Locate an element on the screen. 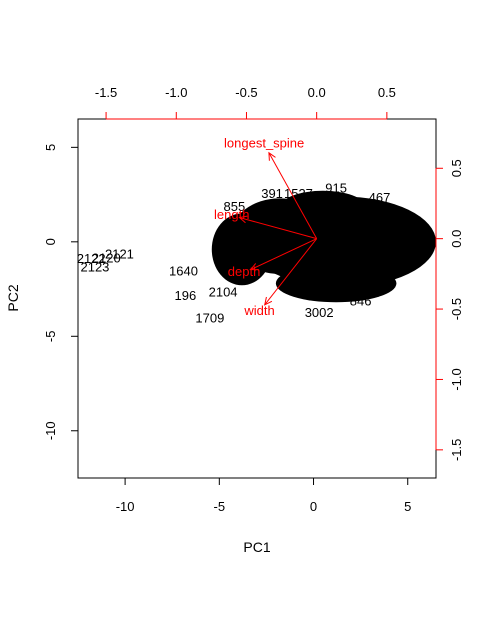 This screenshot has height=618, width=477. y-tick-label: 5 is located at coordinates (50, 147).